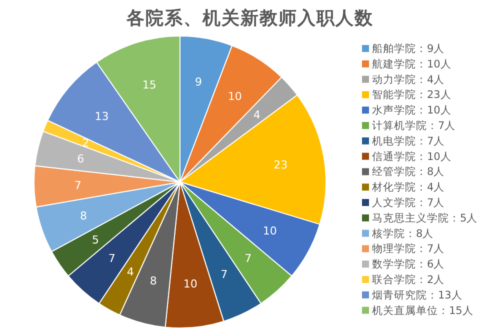 The image size is (500, 333). I want to click on legend-label: 智能学院：23人, so click(412, 95).